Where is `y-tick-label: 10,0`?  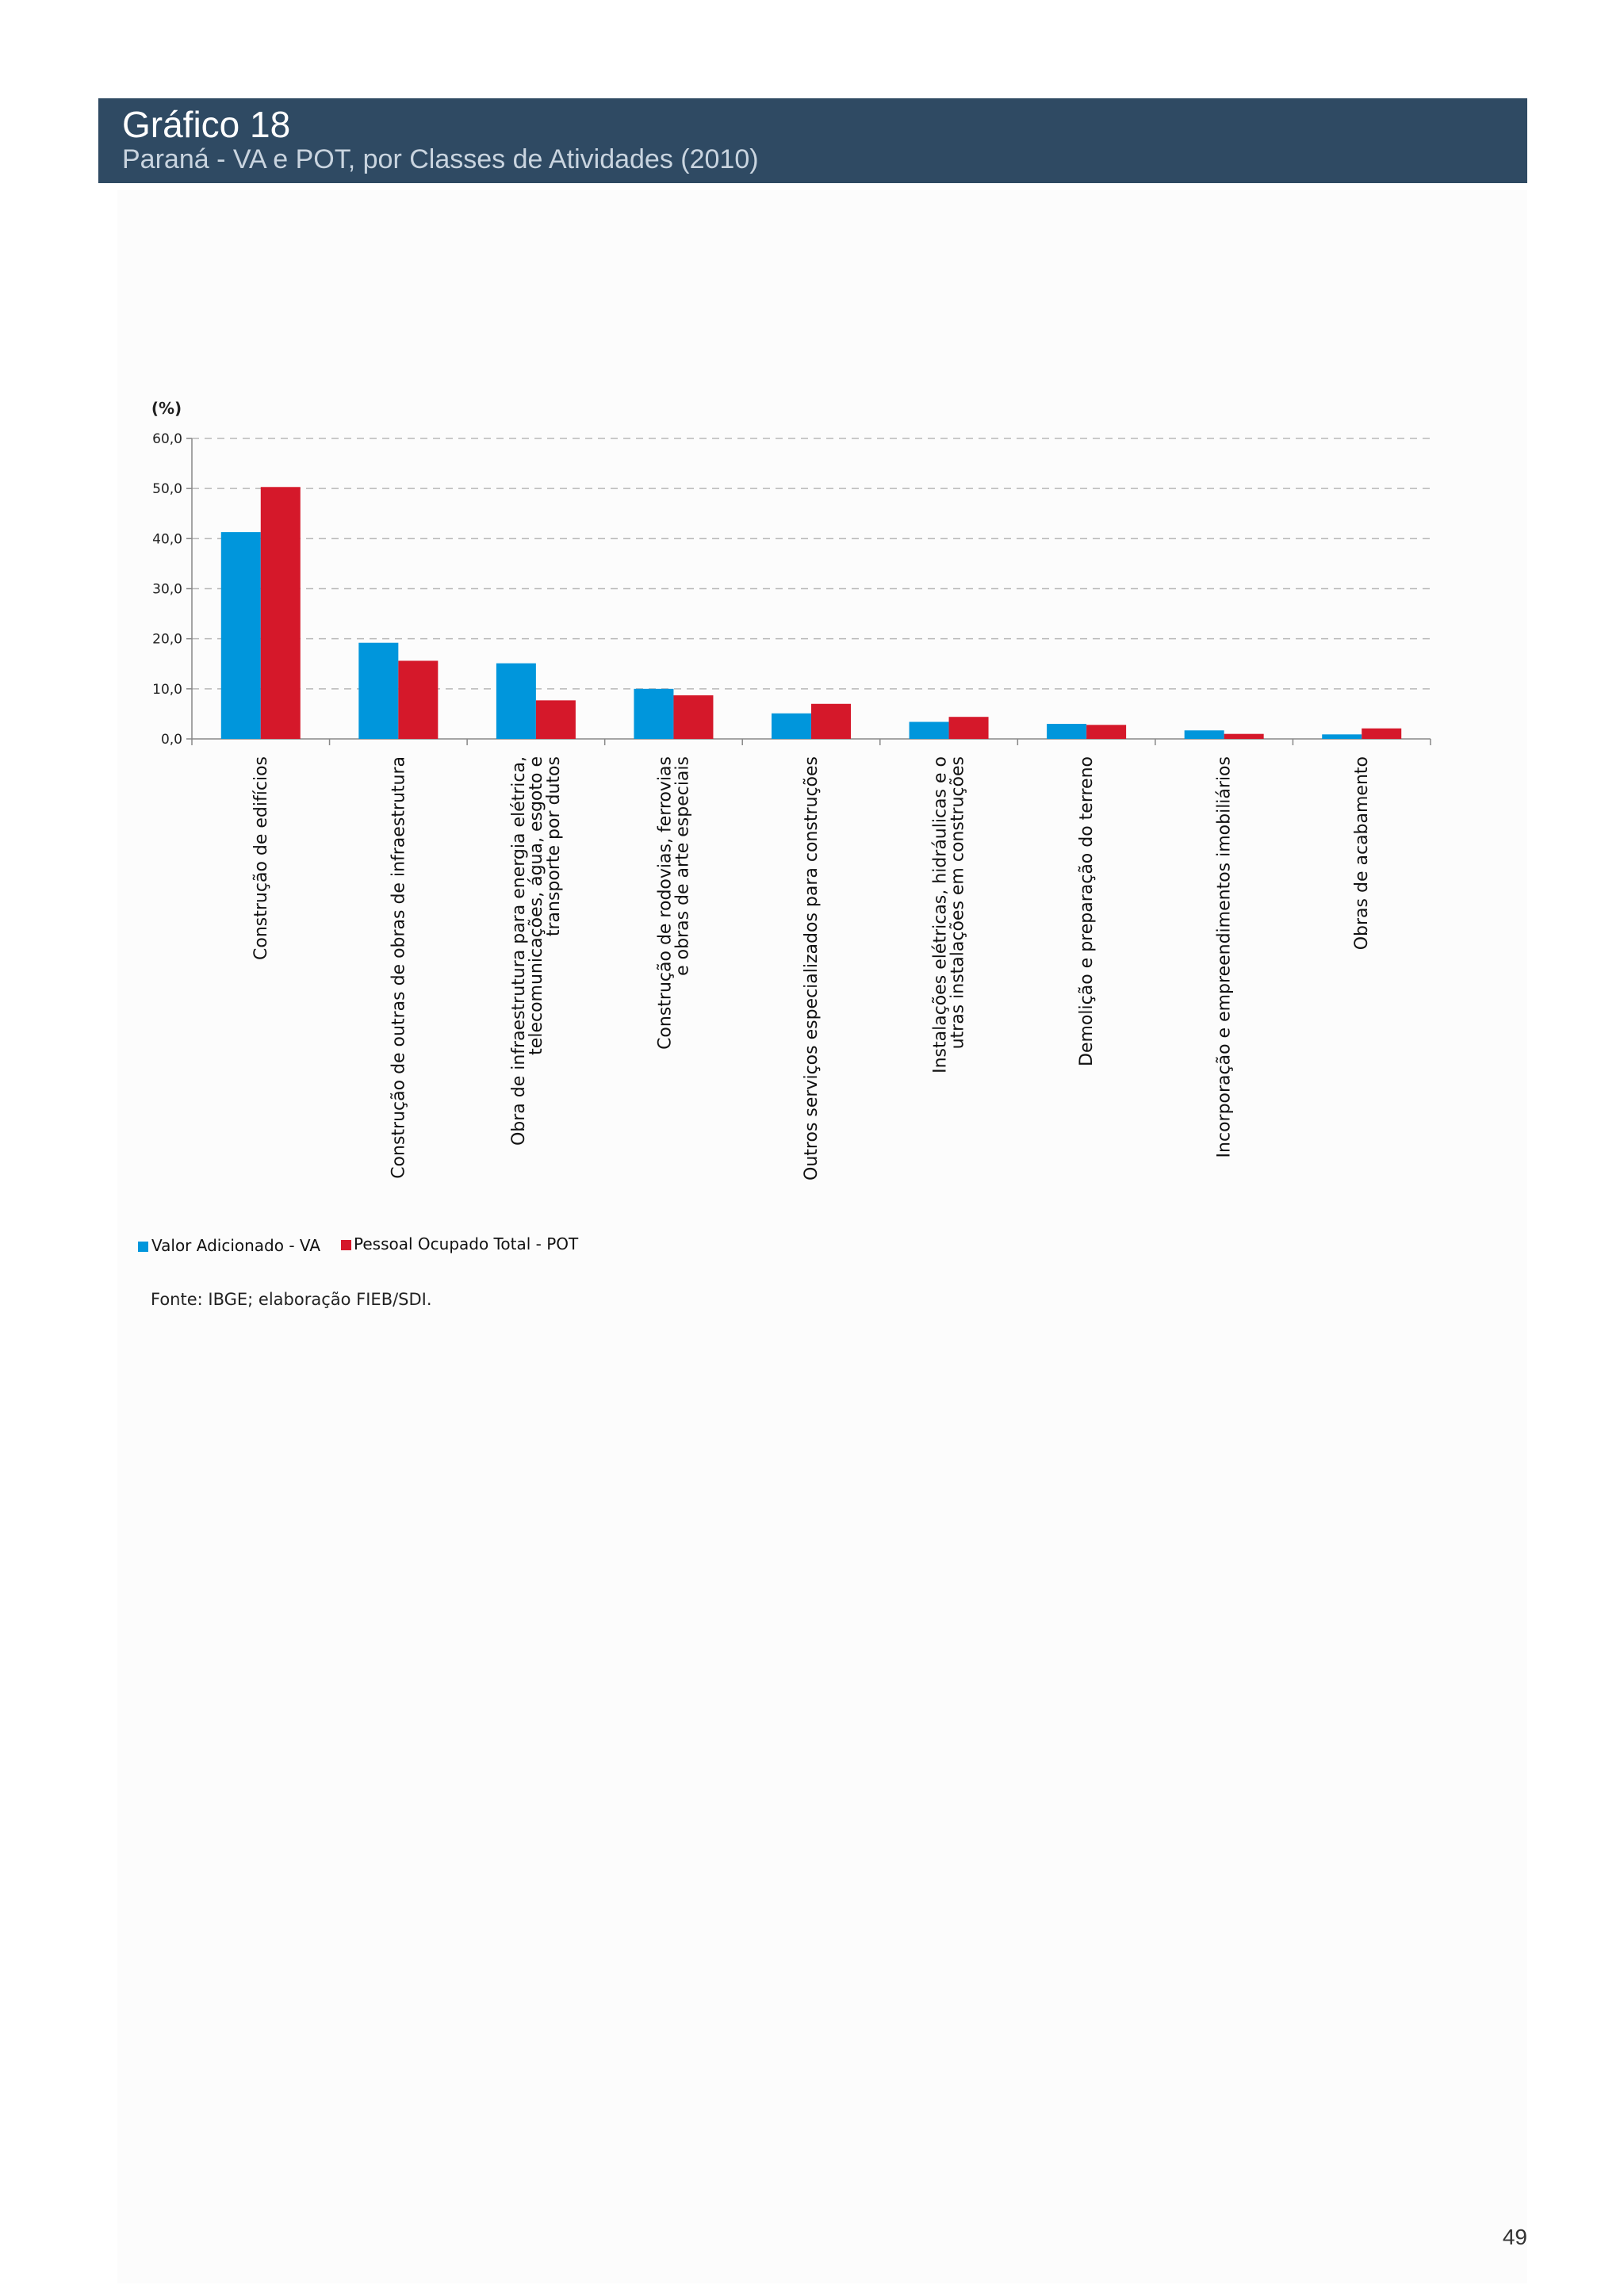
y-tick-label: 10,0 is located at coordinates (167, 690).